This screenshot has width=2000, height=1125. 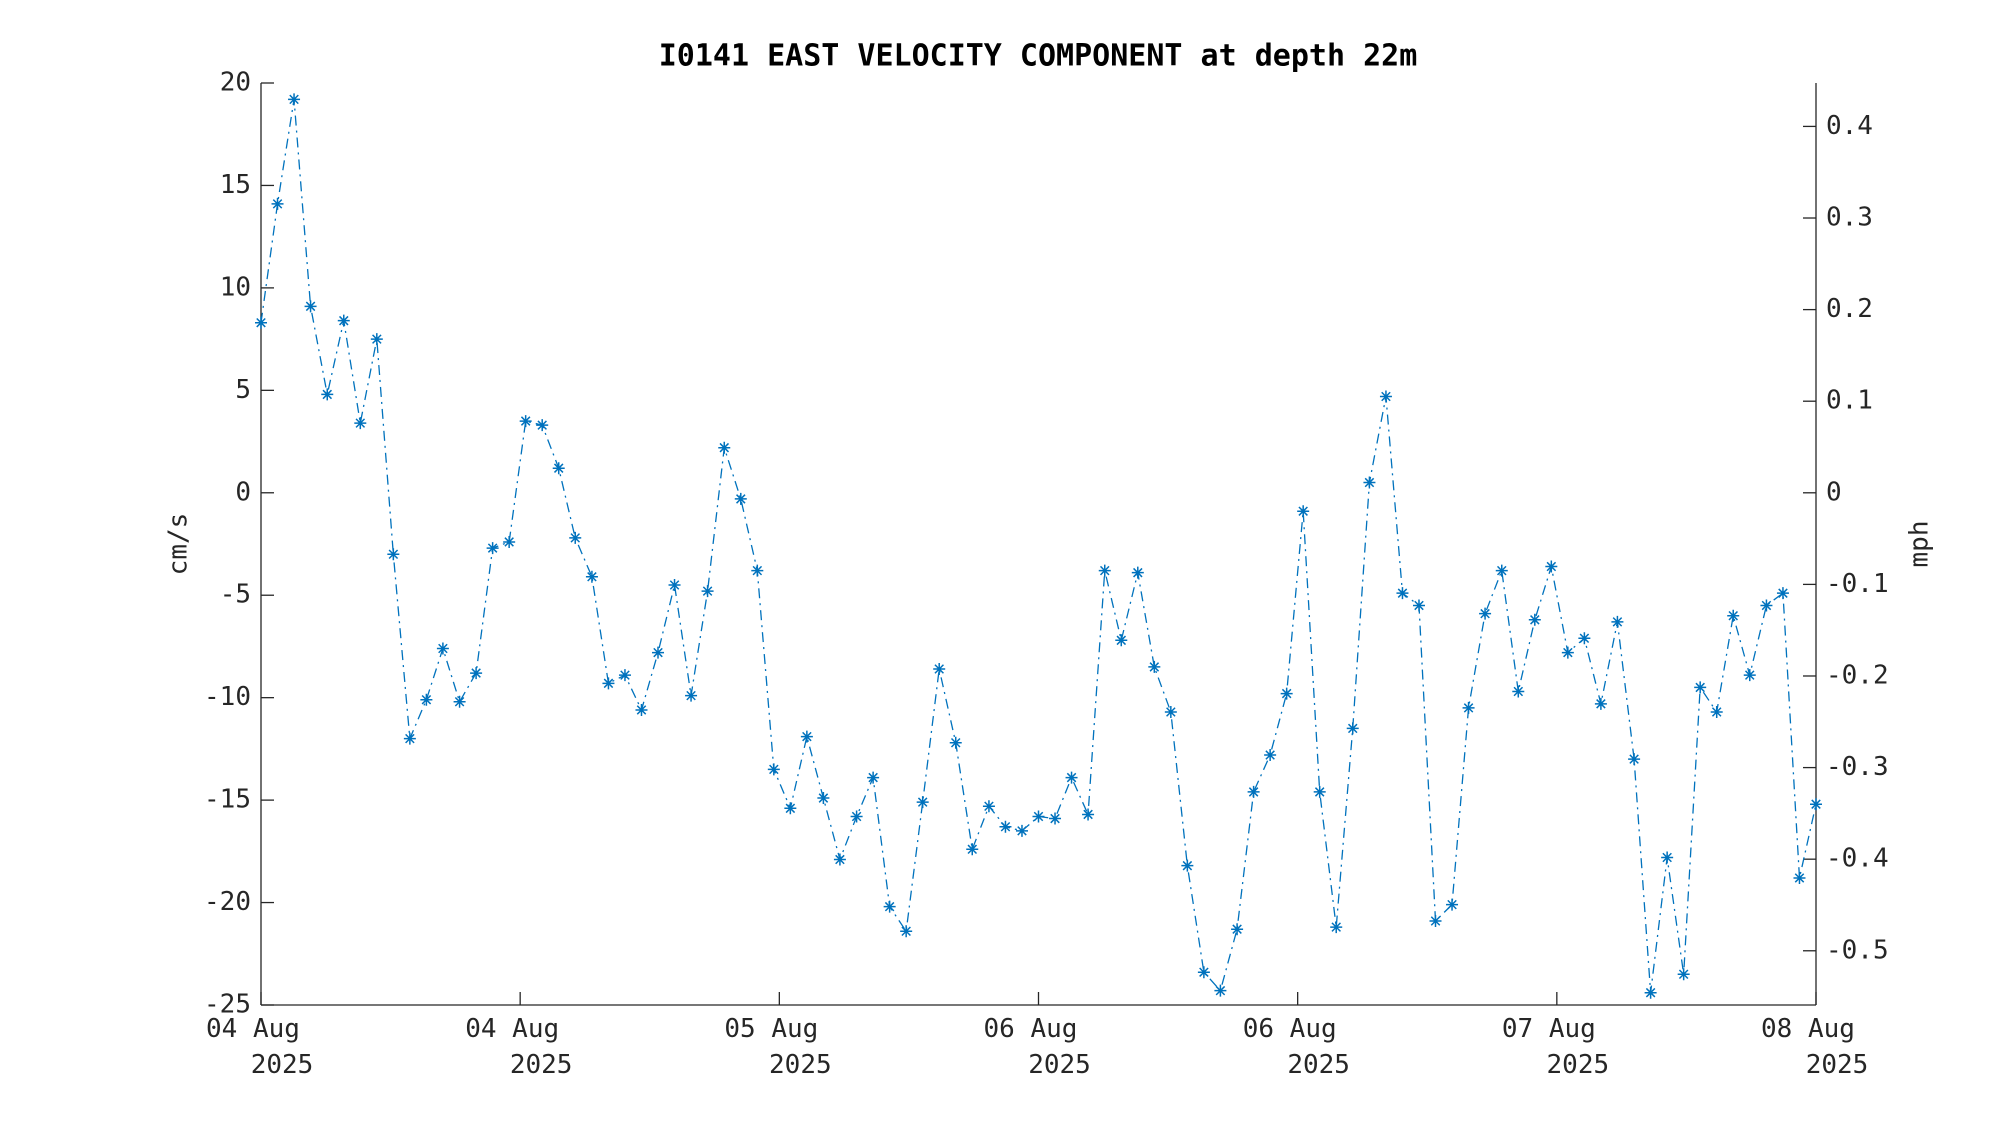 I want to click on y-tick-label: 5, so click(x=243, y=390).